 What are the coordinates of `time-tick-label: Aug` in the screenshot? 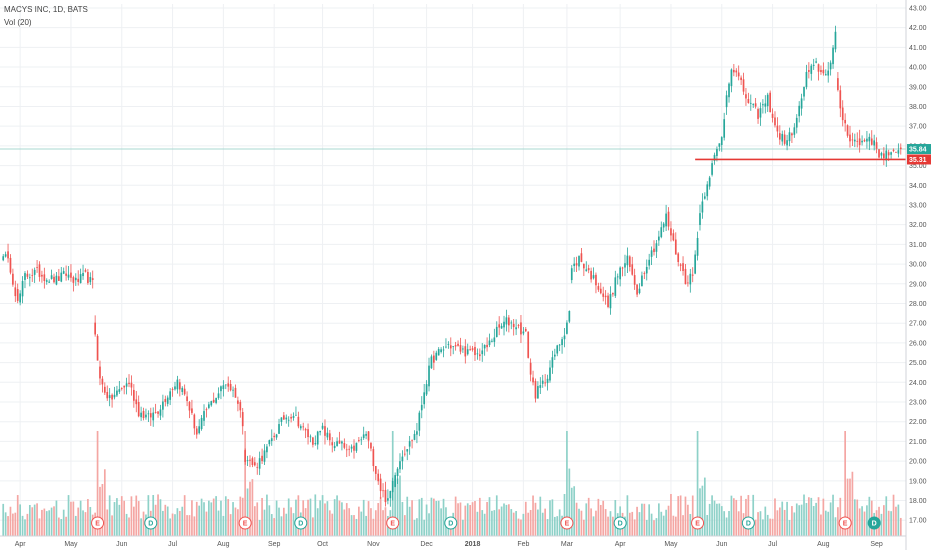 It's located at (823, 544).